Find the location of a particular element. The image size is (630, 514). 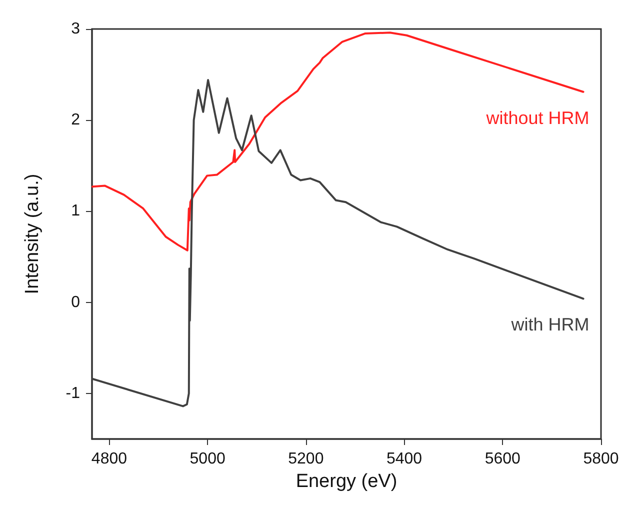

y-axis-title: Intensity (a.u.) is located at coordinates (32, 234).